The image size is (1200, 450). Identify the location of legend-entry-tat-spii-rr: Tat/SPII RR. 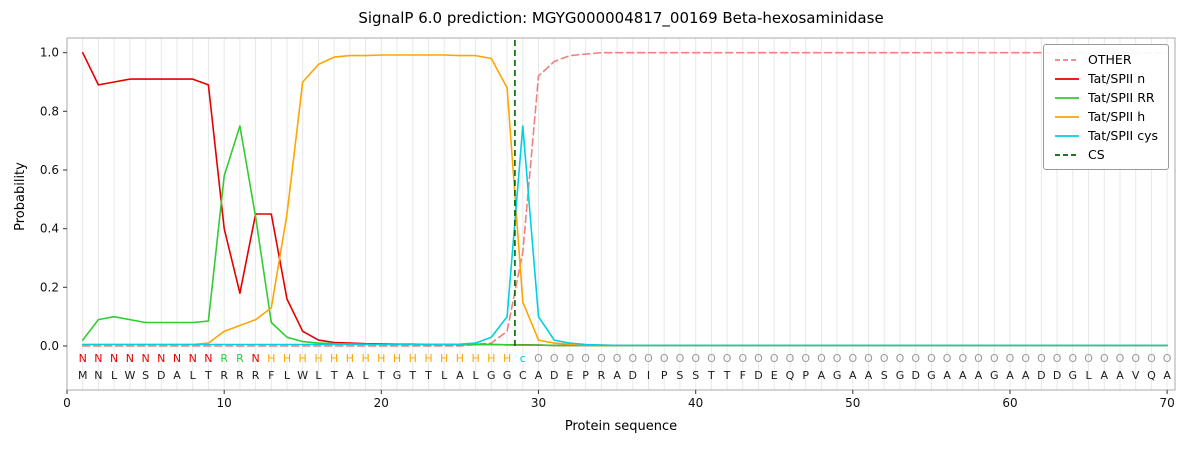
(1106, 97).